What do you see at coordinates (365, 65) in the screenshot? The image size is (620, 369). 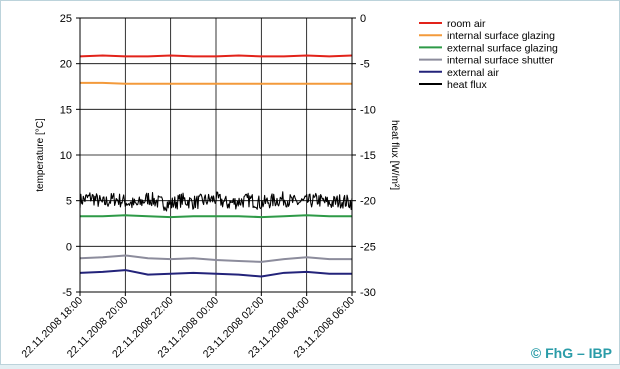 I see `y2-tick-label: -5` at bounding box center [365, 65].